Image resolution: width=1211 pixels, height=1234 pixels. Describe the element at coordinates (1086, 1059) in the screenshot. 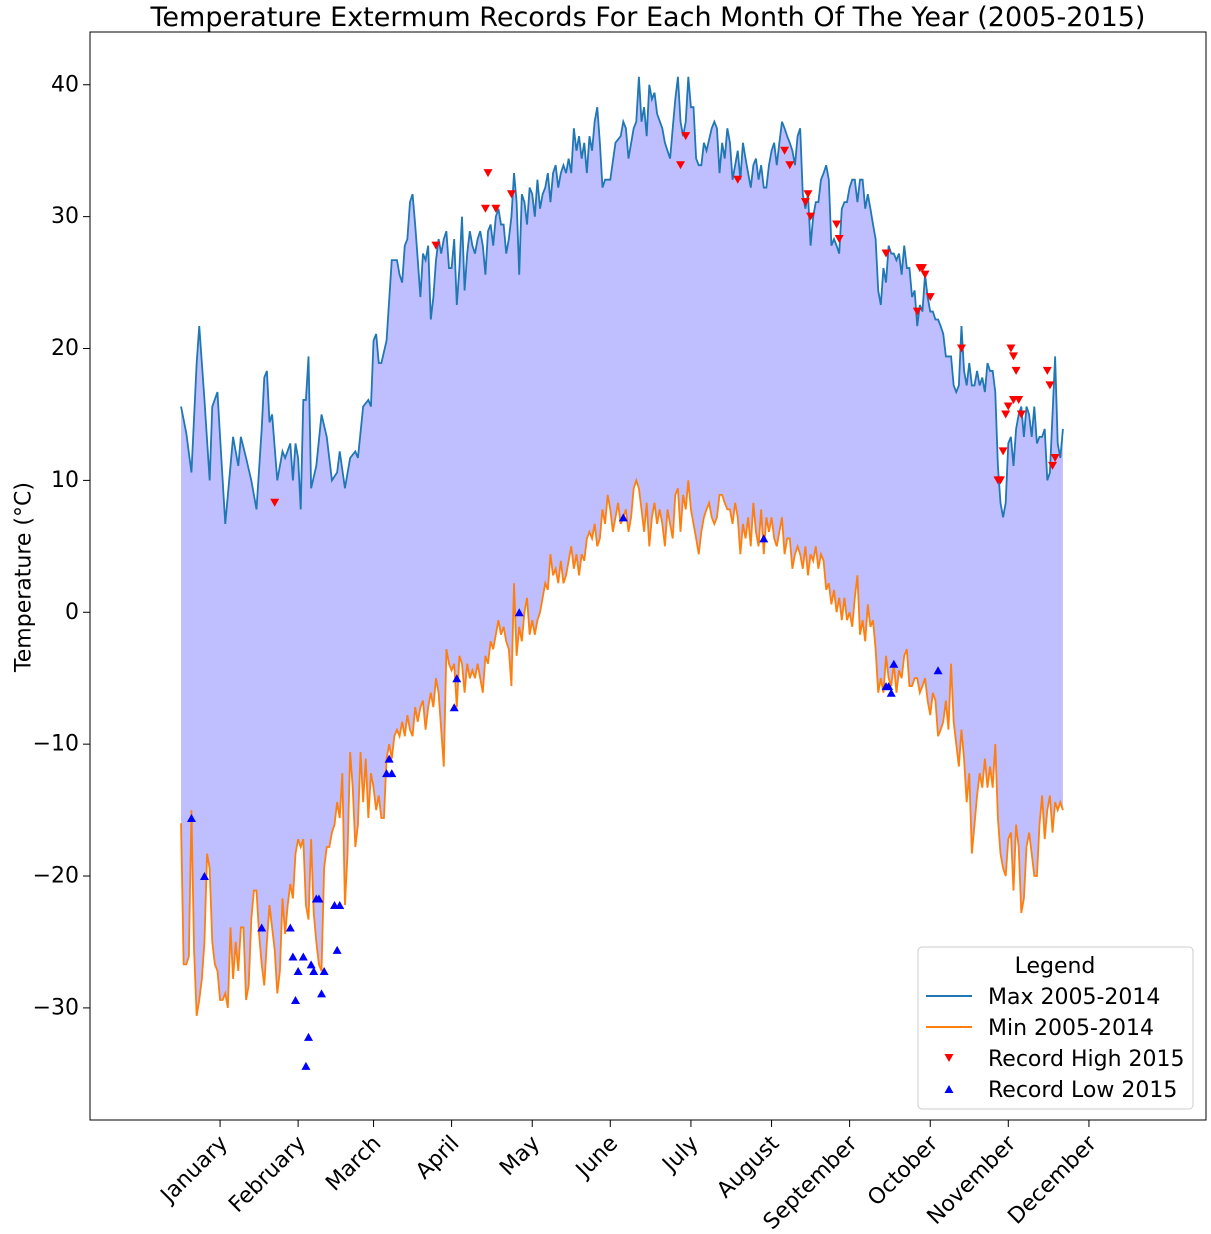

I see `legend-high-label: Record High 2015` at that location.